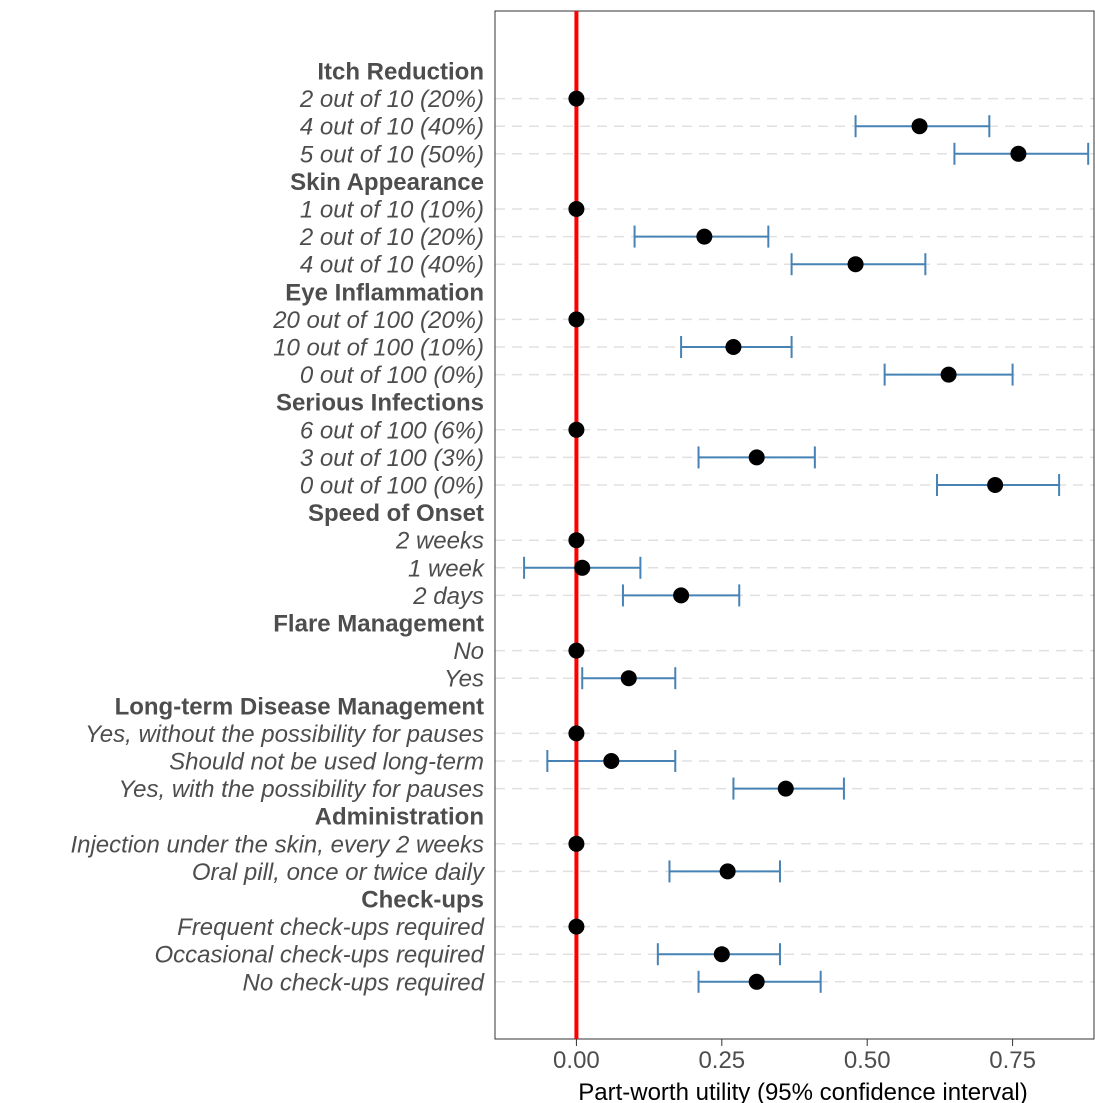 The image size is (1095, 1103). What do you see at coordinates (392, 458) in the screenshot?
I see `level-label: 3 out of 100 (3%)` at bounding box center [392, 458].